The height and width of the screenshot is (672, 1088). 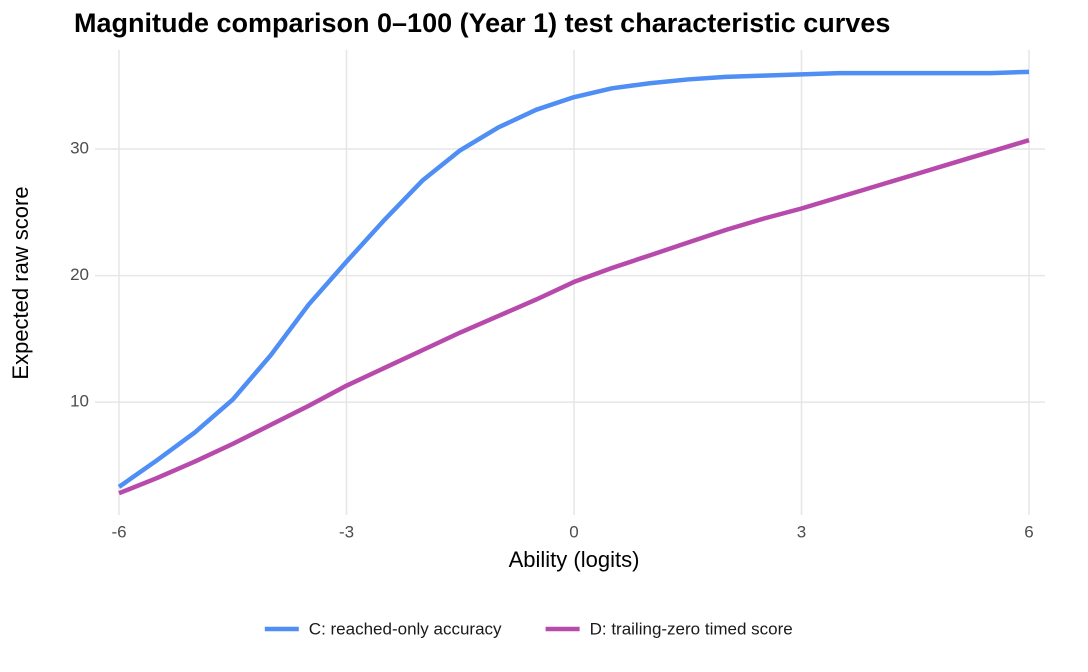 What do you see at coordinates (574, 559) in the screenshot?
I see `x-axis-title: Ability (logits)` at bounding box center [574, 559].